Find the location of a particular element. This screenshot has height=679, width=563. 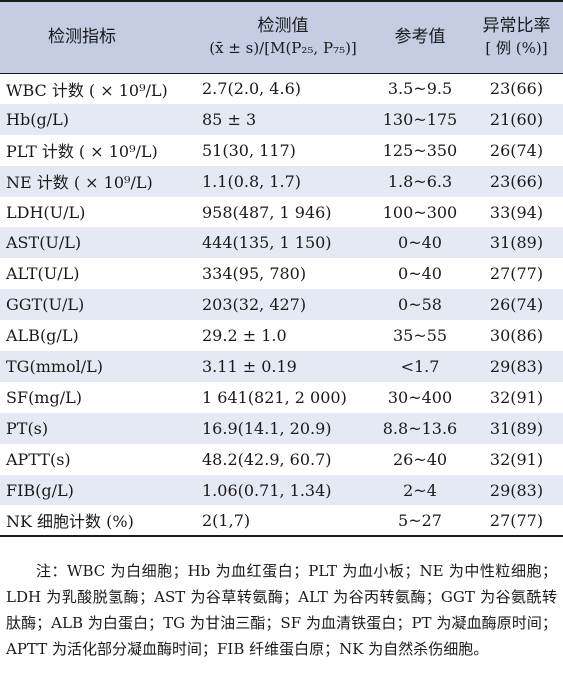

header-value-subtitle: (x̄ ± s)/[M(P₂₅, P₇₅)] is located at coordinates (283, 48).